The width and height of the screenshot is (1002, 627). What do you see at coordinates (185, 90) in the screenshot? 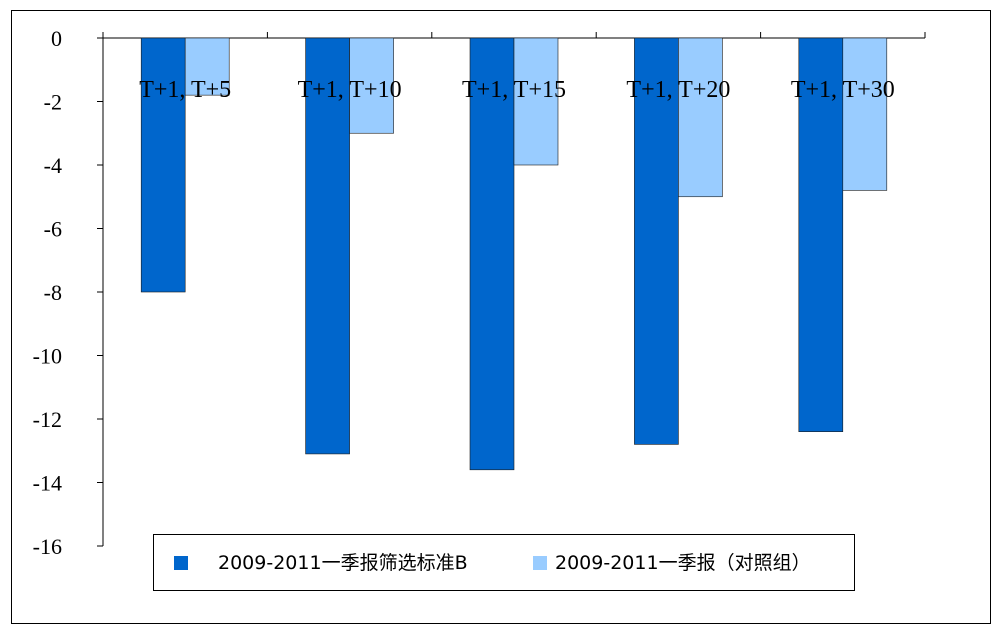
I see `category-label: T+1, T+5` at bounding box center [185, 90].